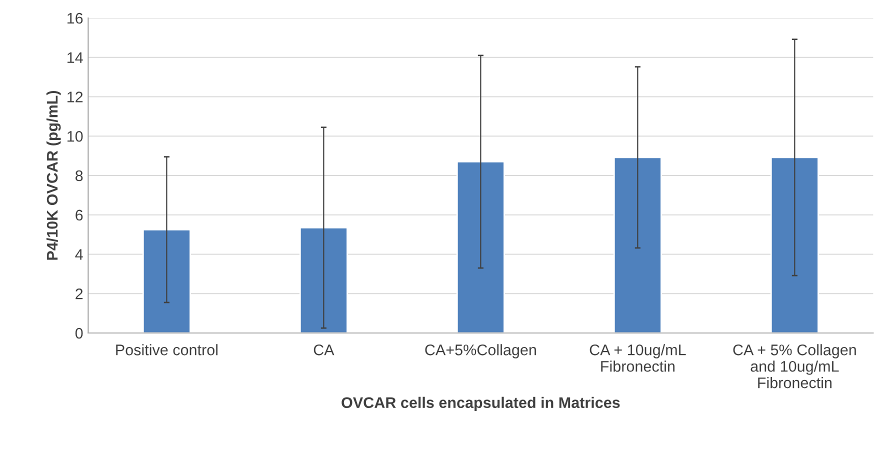 Image resolution: width=882 pixels, height=450 pixels. Describe the element at coordinates (79, 215) in the screenshot. I see `y-tick-label: 6` at that location.